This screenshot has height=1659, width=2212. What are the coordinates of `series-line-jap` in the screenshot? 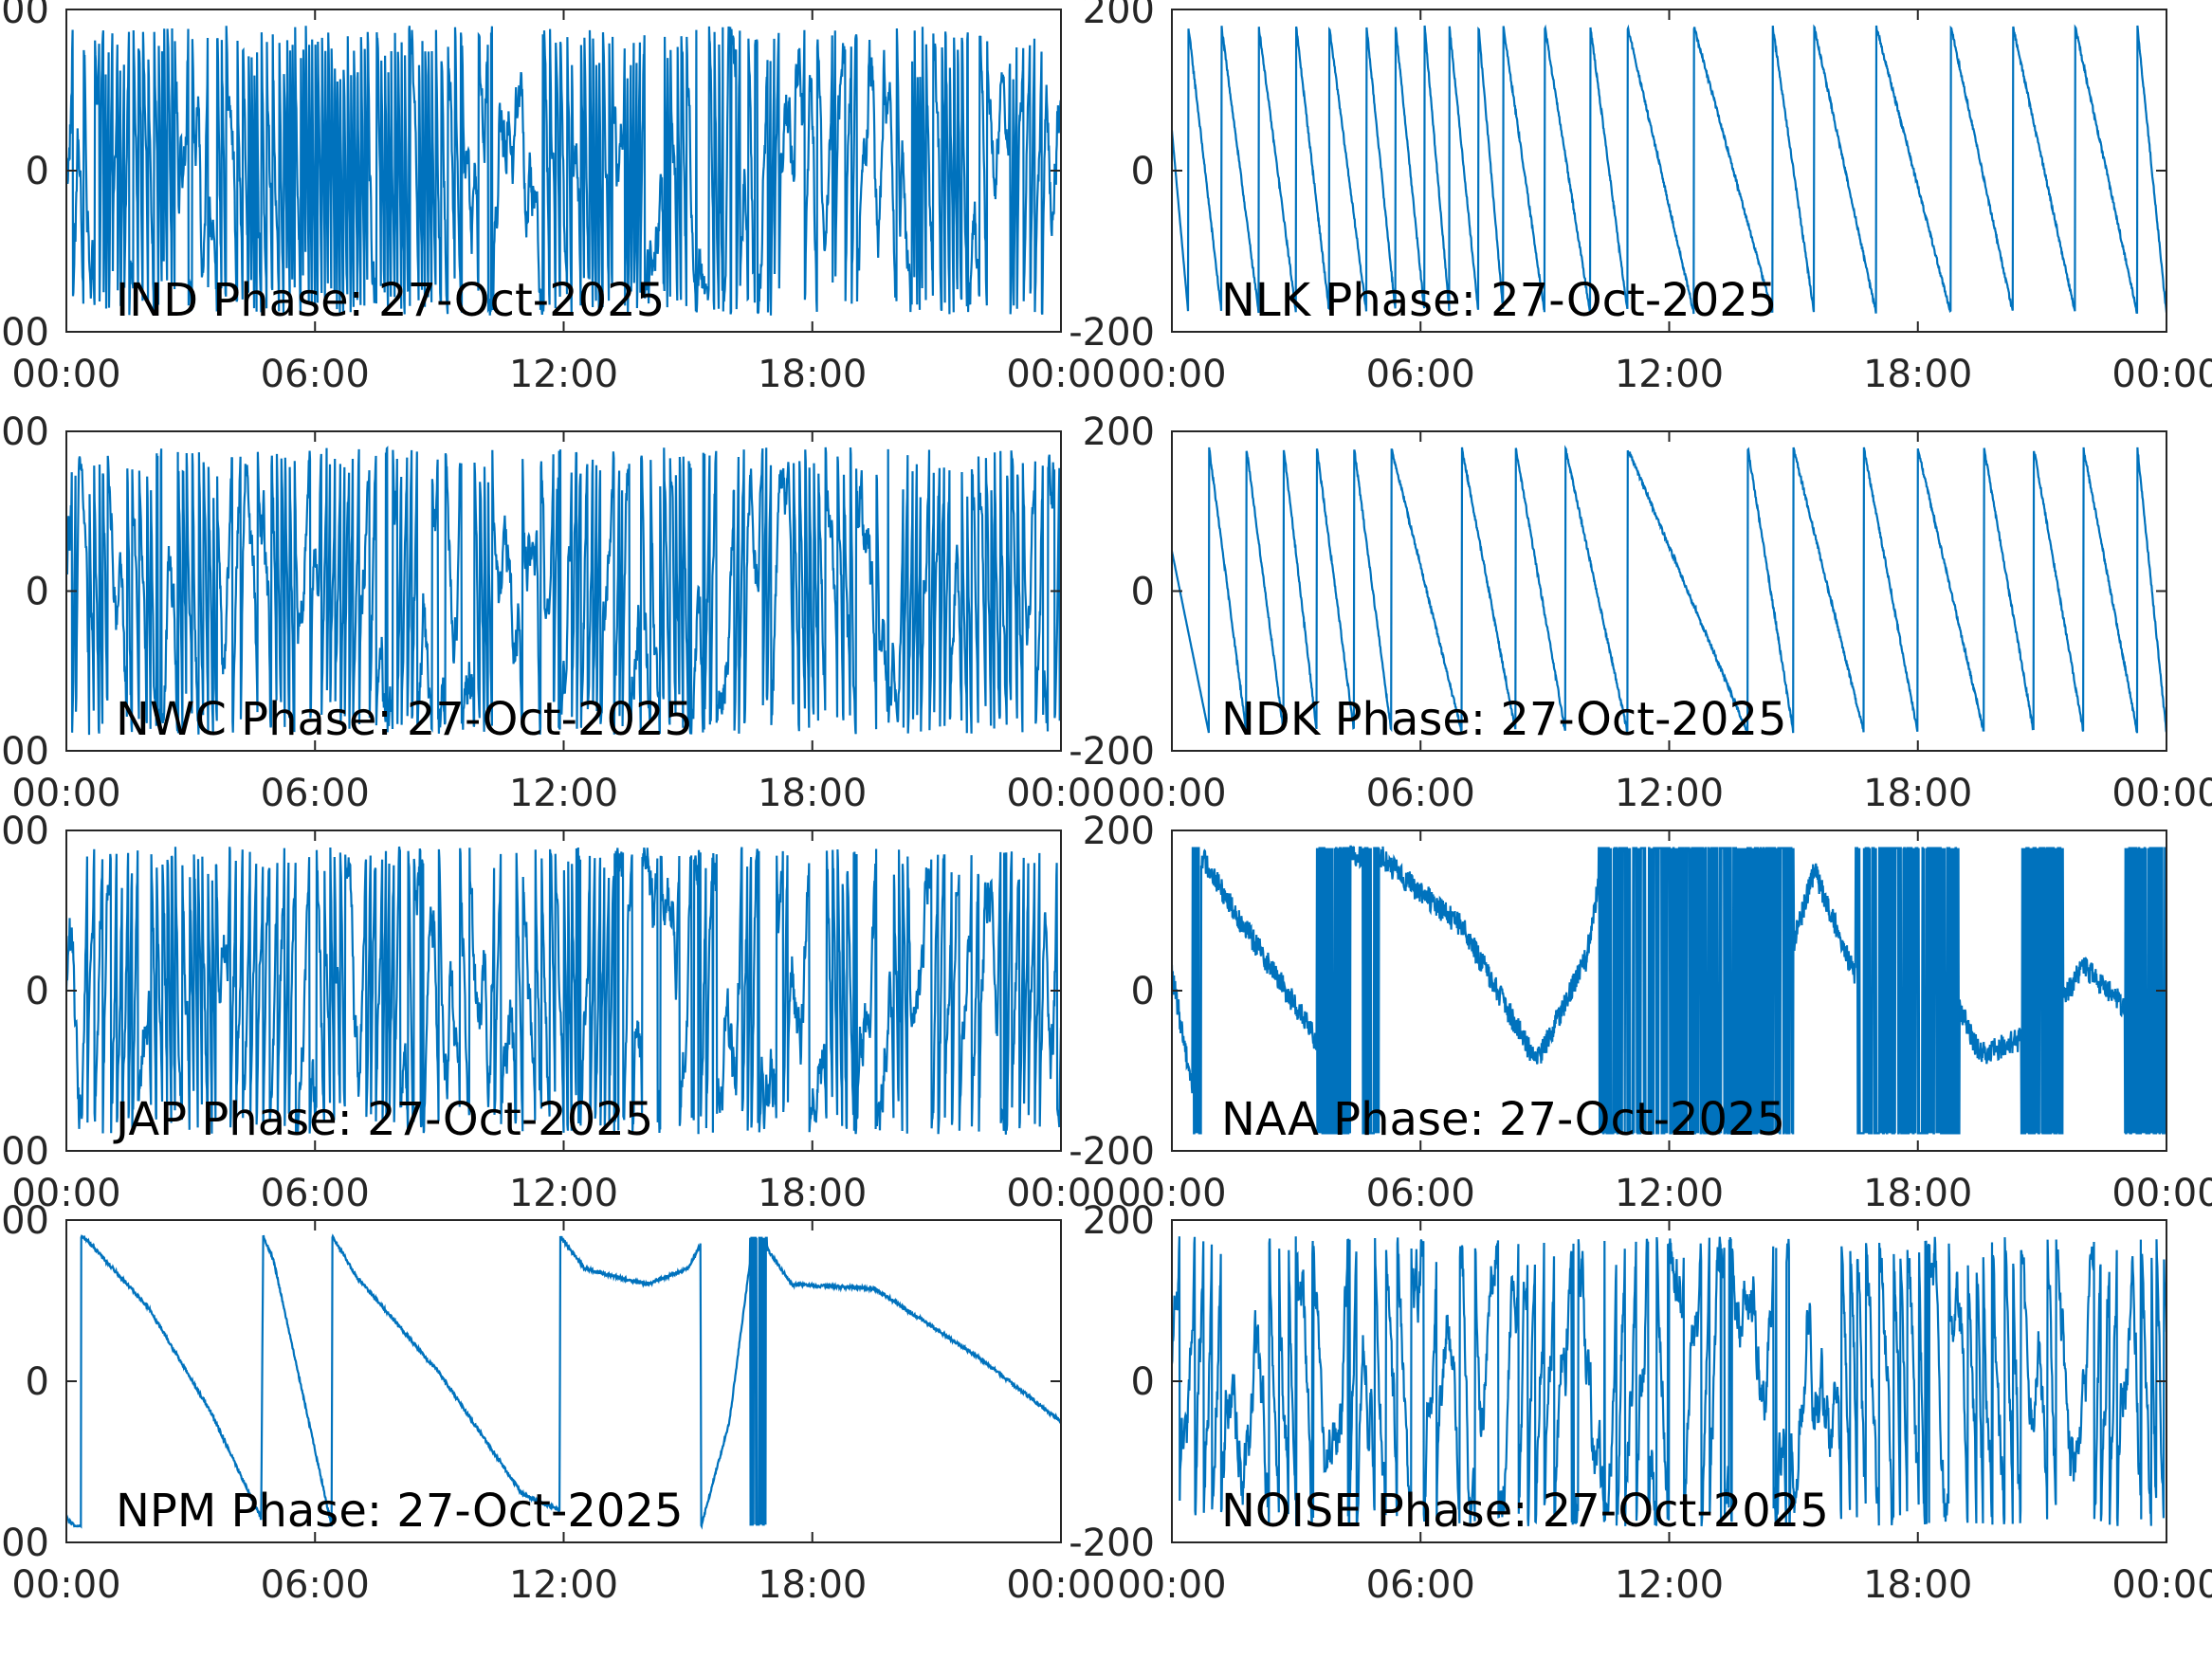 It's located at (563, 991).